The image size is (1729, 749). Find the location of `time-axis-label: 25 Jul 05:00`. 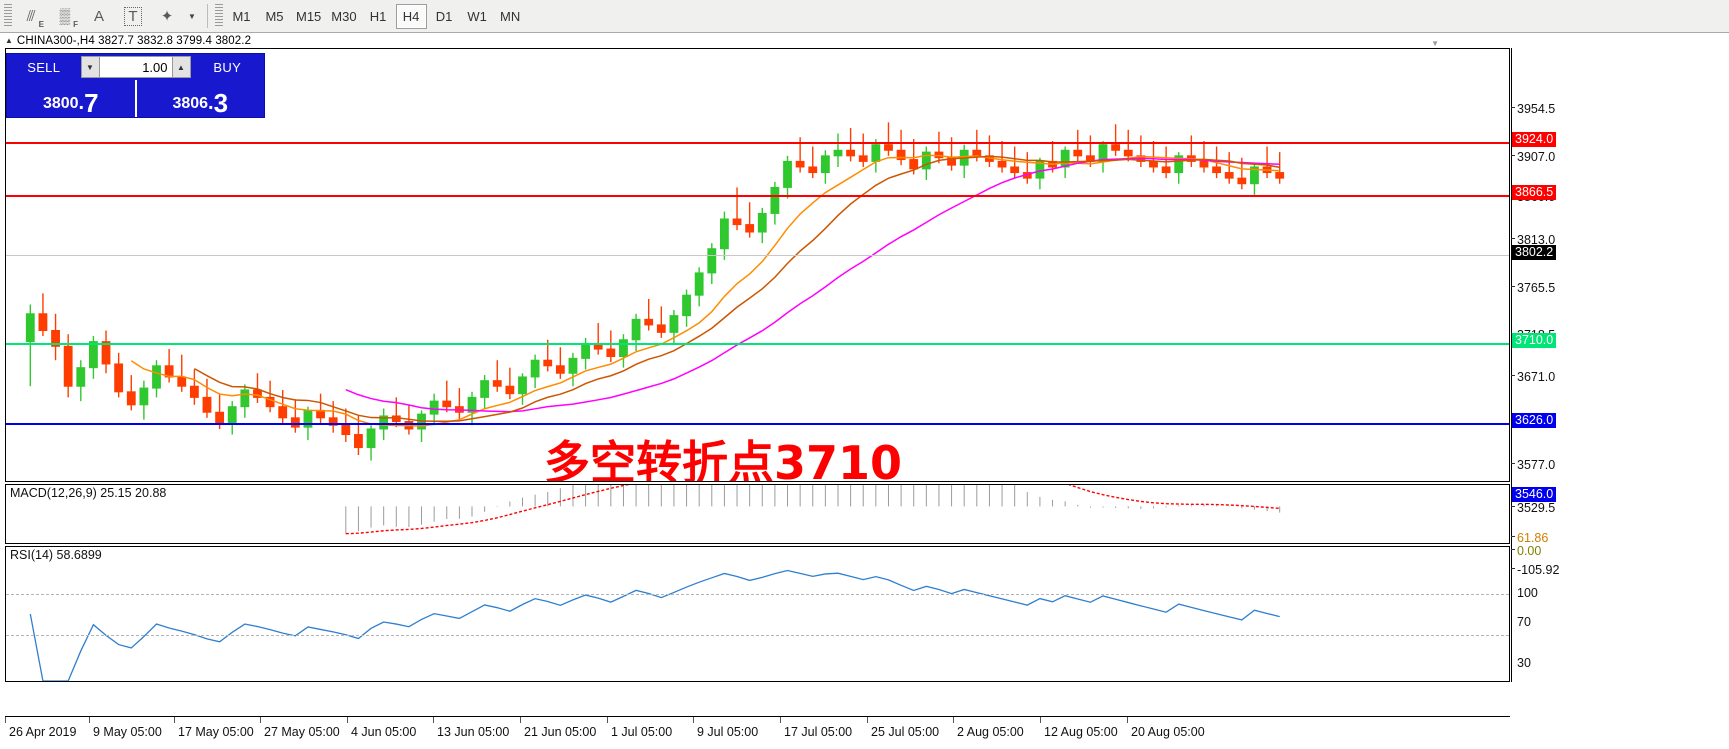

time-axis-label: 25 Jul 05:00 is located at coordinates (905, 732).